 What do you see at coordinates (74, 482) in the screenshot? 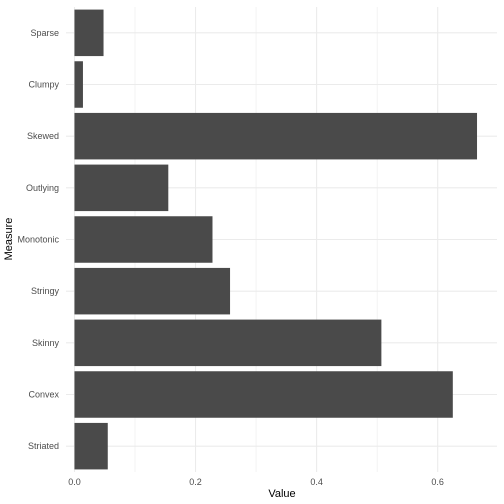
I see `x-tick-label: 0.0` at bounding box center [74, 482].